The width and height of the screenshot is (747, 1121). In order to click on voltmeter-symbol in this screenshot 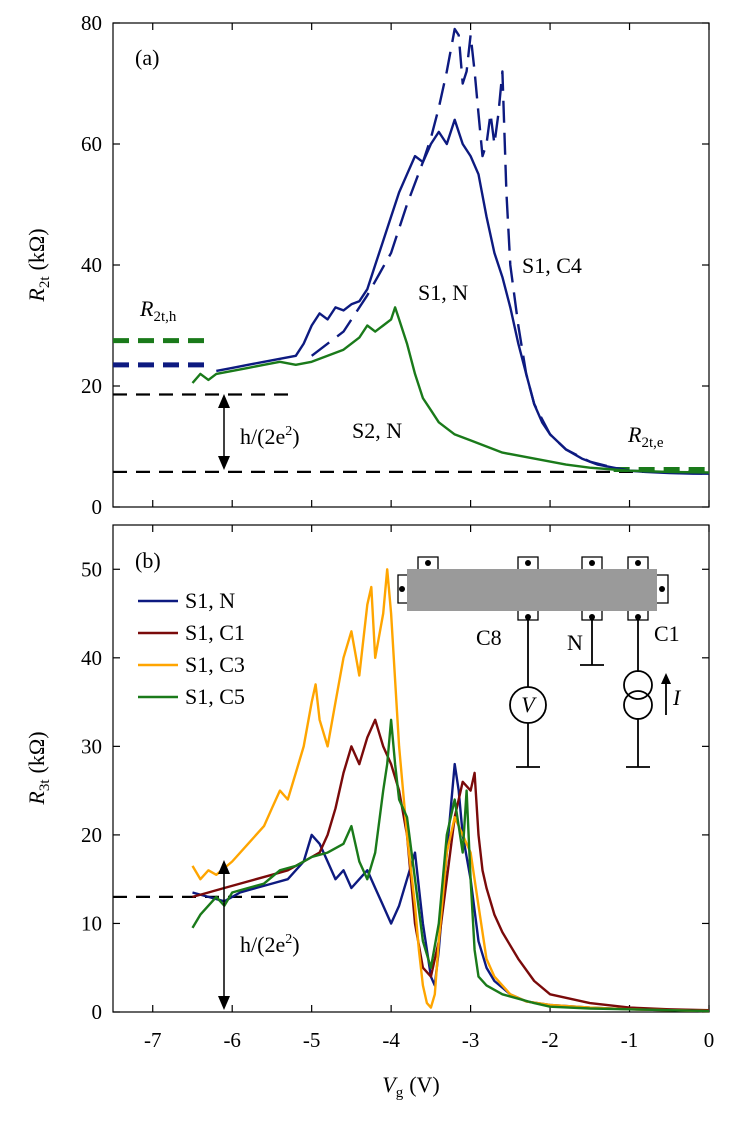, I will do `click(528, 705)`.